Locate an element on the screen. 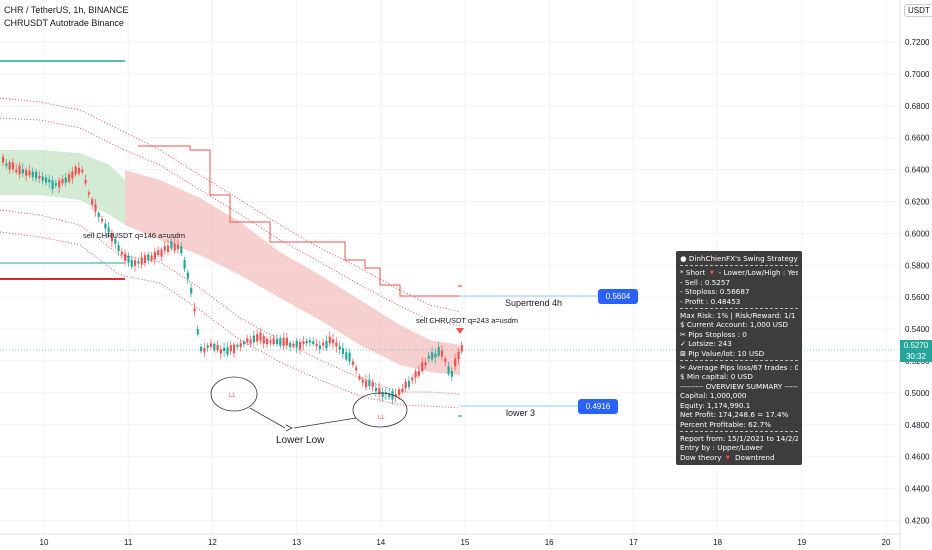  price-tick-label: 0.6400 is located at coordinates (917, 170).